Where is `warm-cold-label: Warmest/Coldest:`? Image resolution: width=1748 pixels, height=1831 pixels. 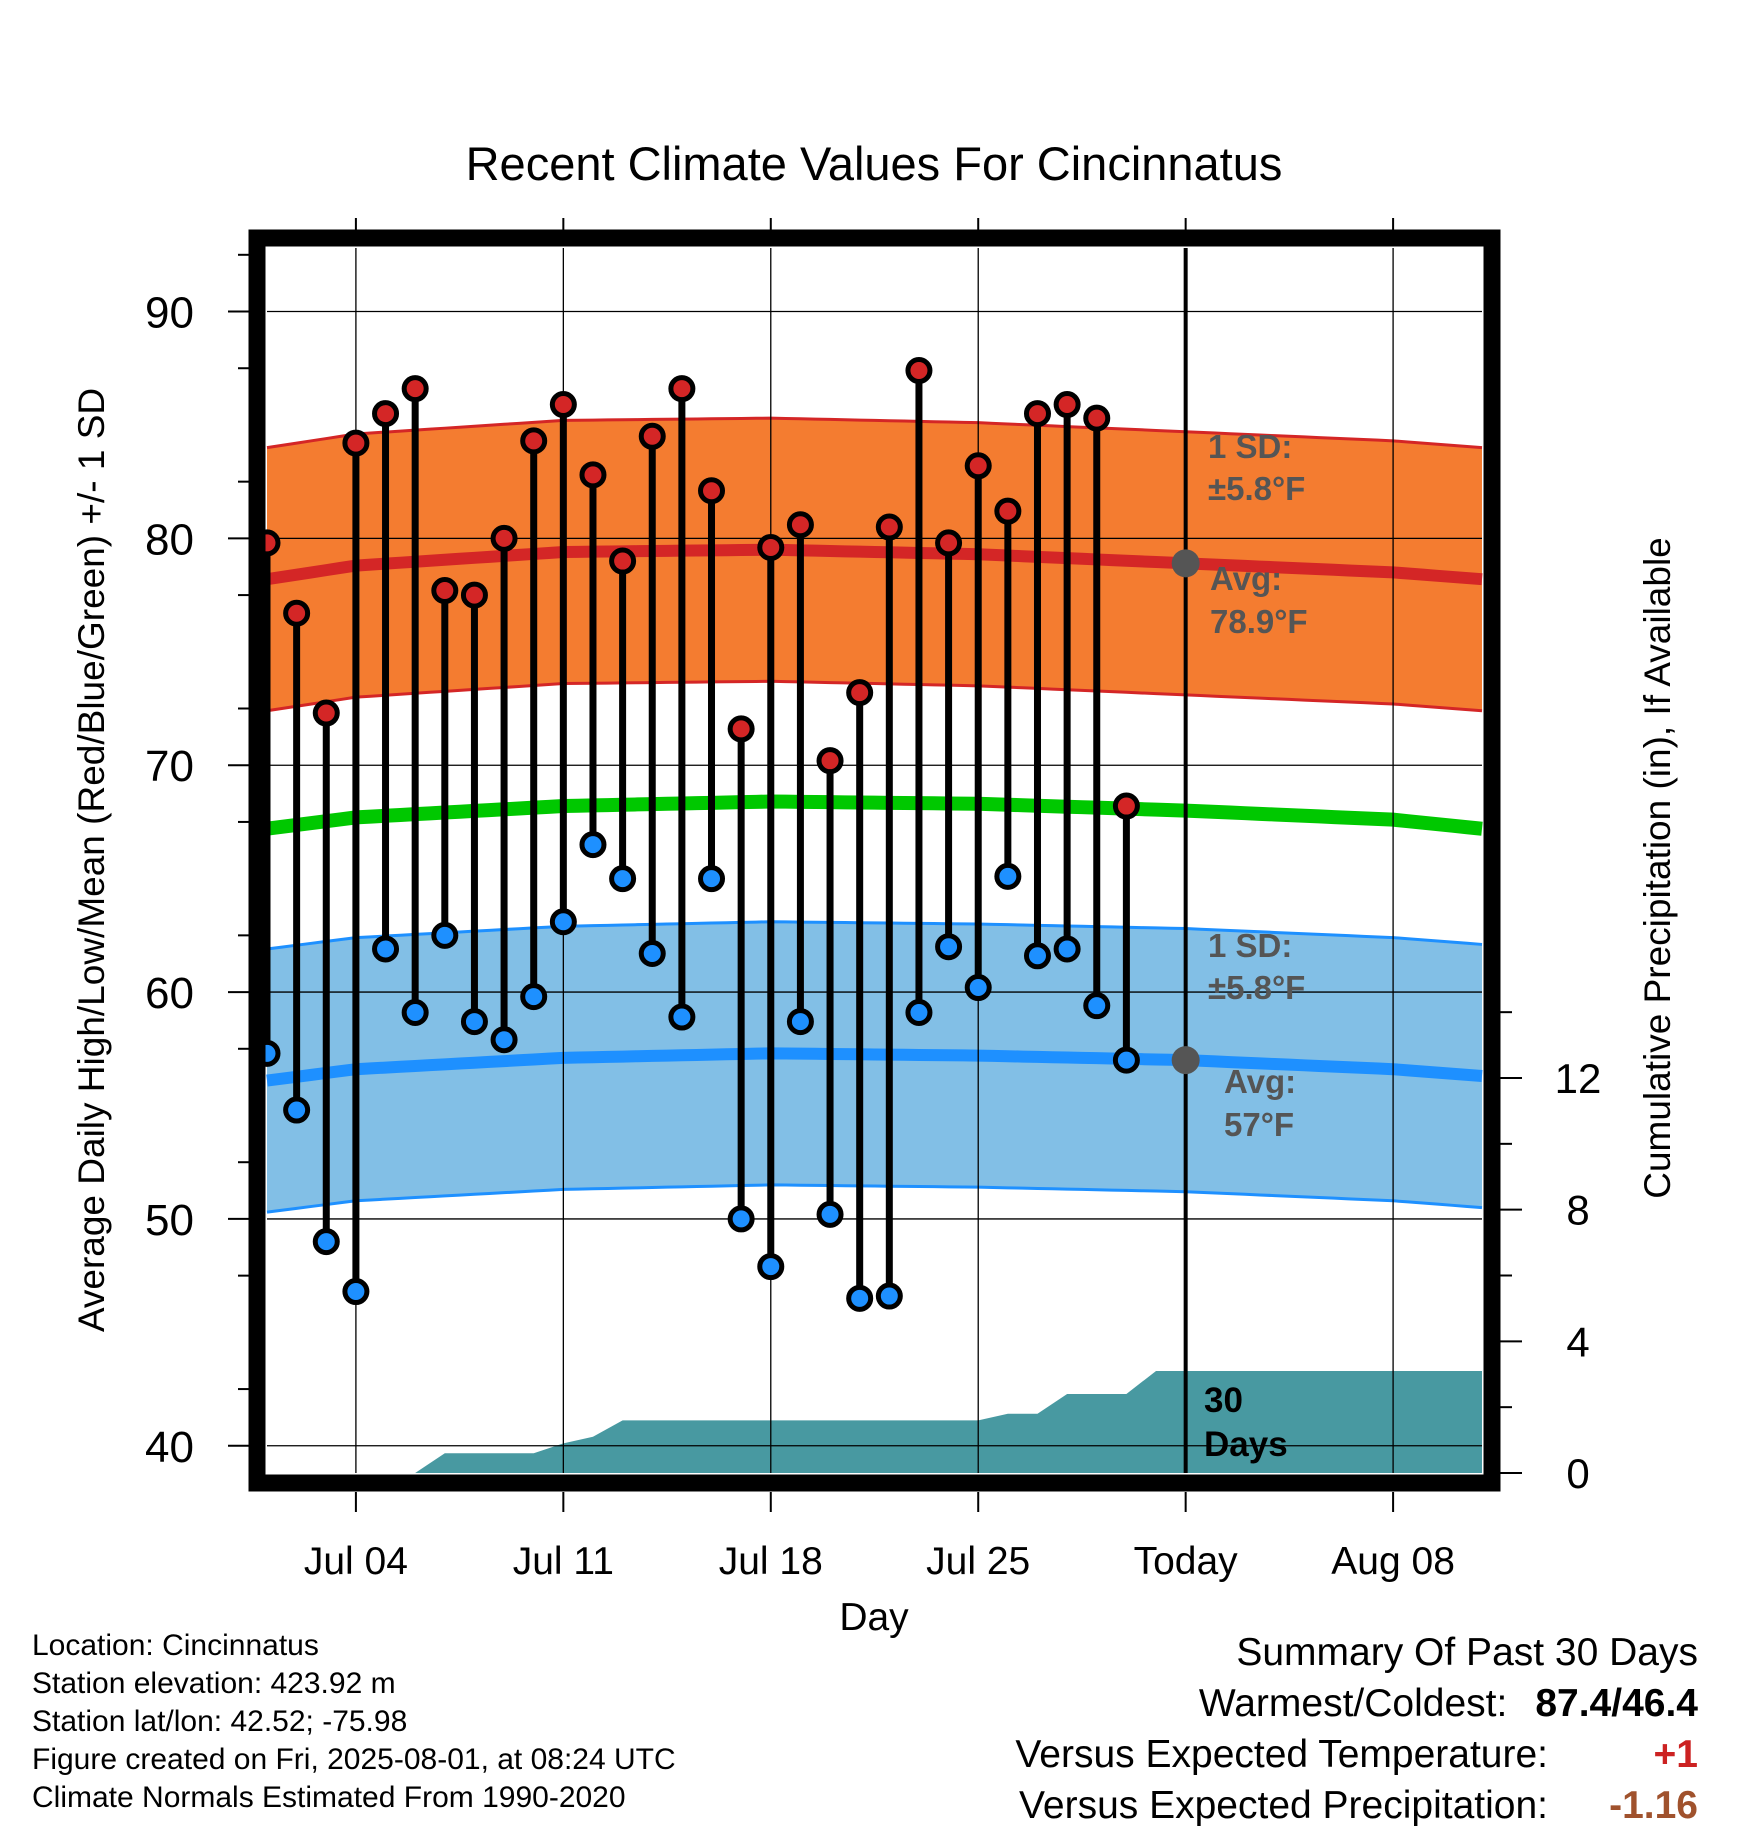 warm-cold-label: Warmest/Coldest: is located at coordinates (1353, 1703).